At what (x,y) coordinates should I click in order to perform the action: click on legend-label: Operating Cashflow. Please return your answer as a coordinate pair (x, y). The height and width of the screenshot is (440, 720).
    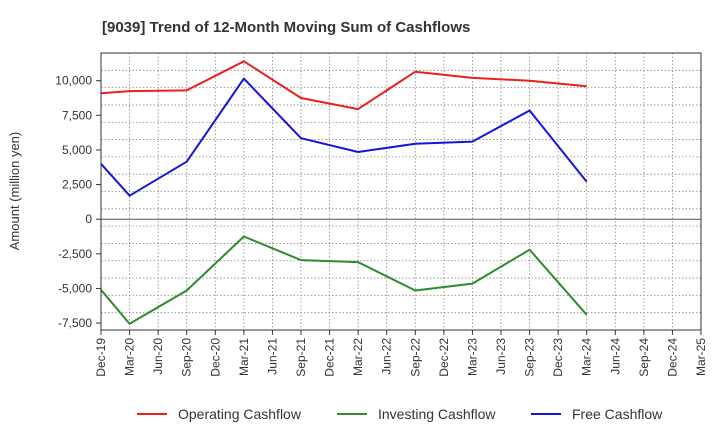
    Looking at the image, I should click on (240, 414).